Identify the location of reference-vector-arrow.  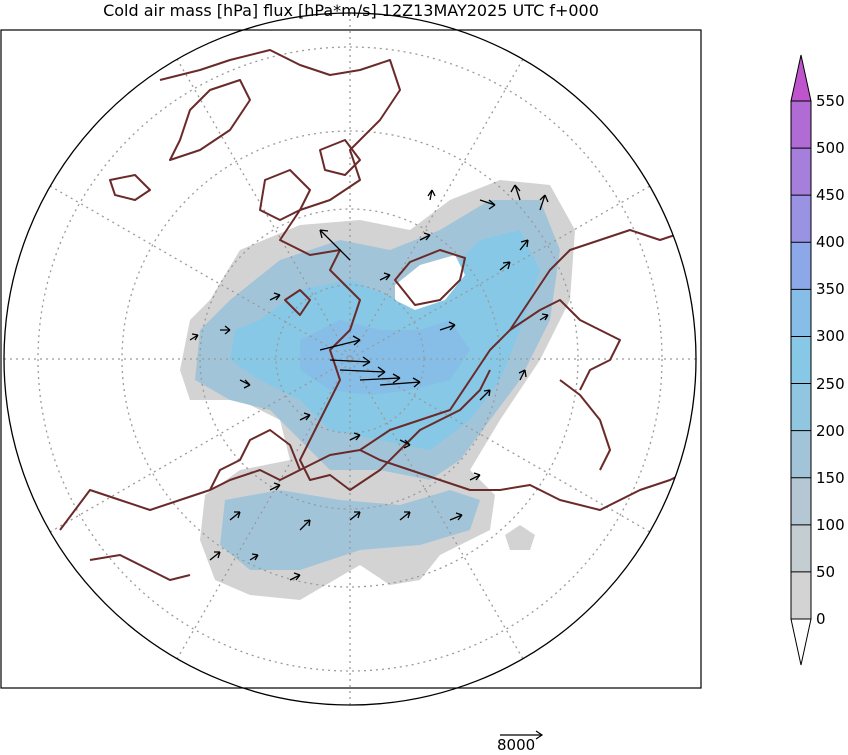
(522, 735).